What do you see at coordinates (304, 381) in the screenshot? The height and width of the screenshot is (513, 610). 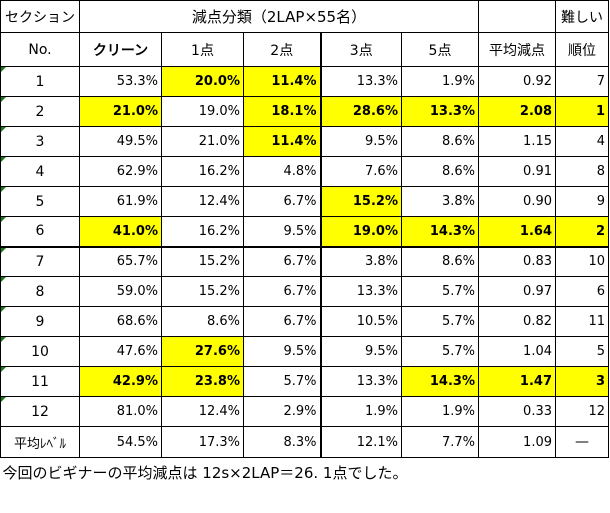 I see `table-row: 11 42.9% 23.8% 5.7% 13.3% 14.3% 1.47 3` at bounding box center [304, 381].